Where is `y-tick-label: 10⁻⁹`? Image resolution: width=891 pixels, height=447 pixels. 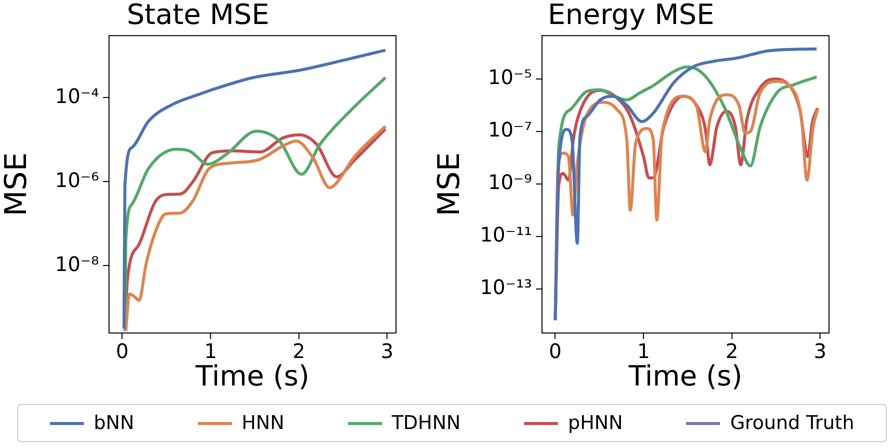 y-tick-label: 10⁻⁹ is located at coordinates (510, 182).